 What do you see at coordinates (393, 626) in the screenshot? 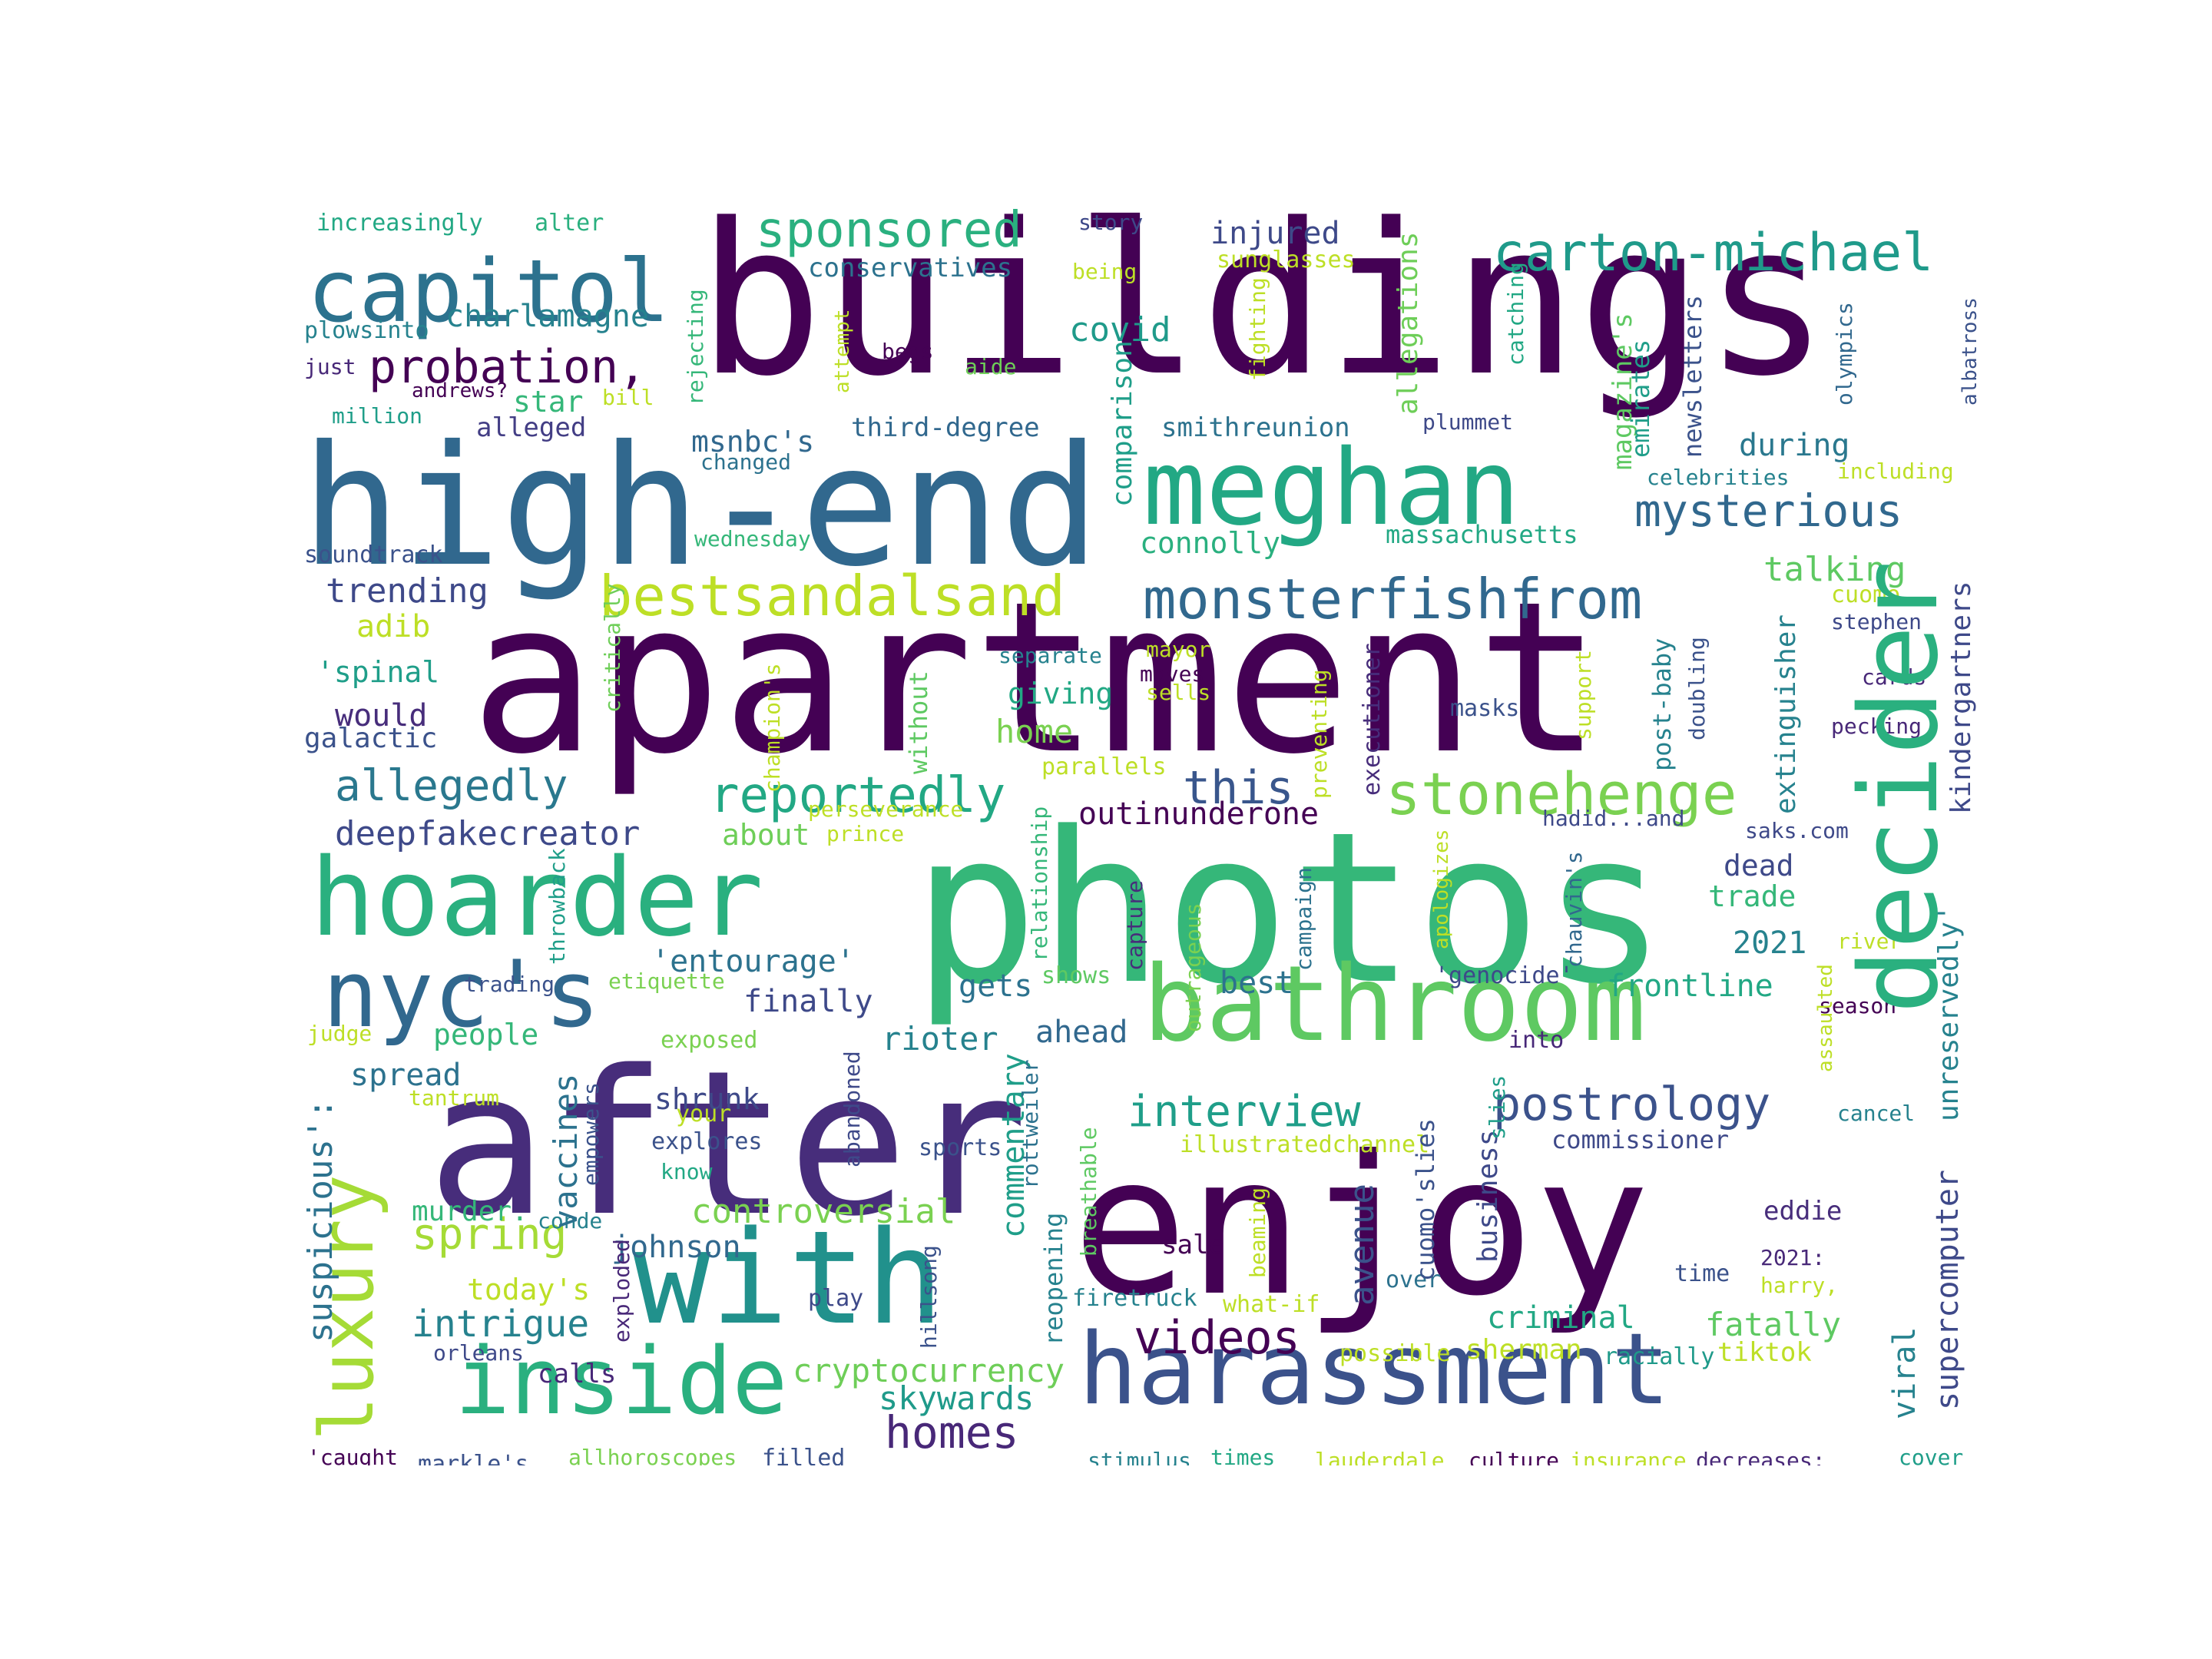
I see `cloud-word: adib` at bounding box center [393, 626].